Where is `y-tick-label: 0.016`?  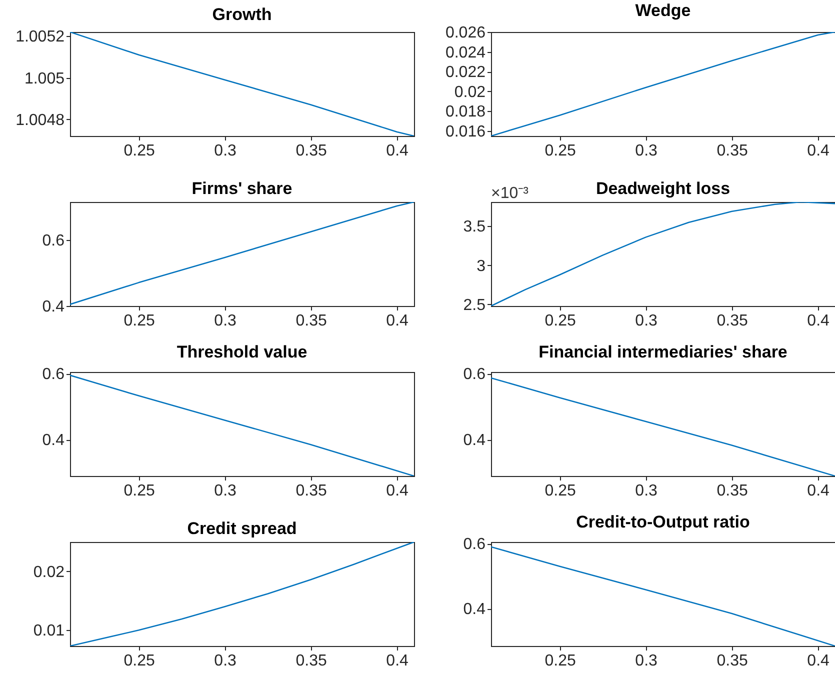 y-tick-label: 0.016 is located at coordinates (465, 132).